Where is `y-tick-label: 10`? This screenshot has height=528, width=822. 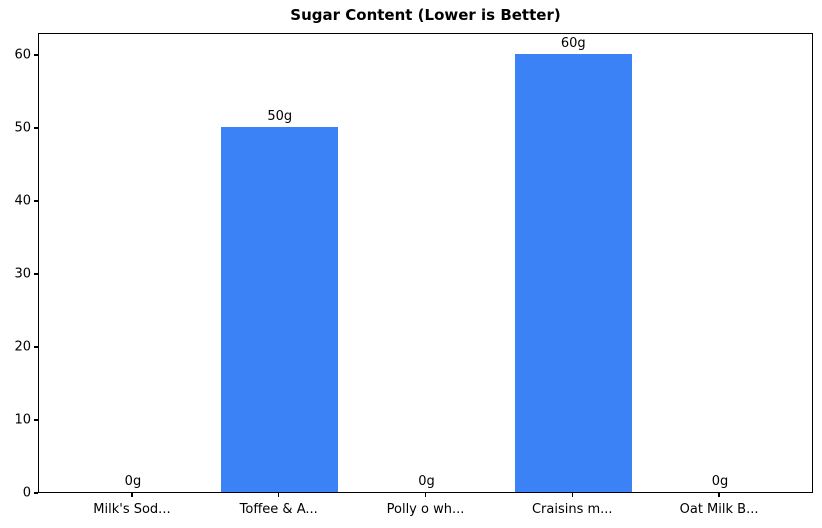 y-tick-label: 10 is located at coordinates (22, 420).